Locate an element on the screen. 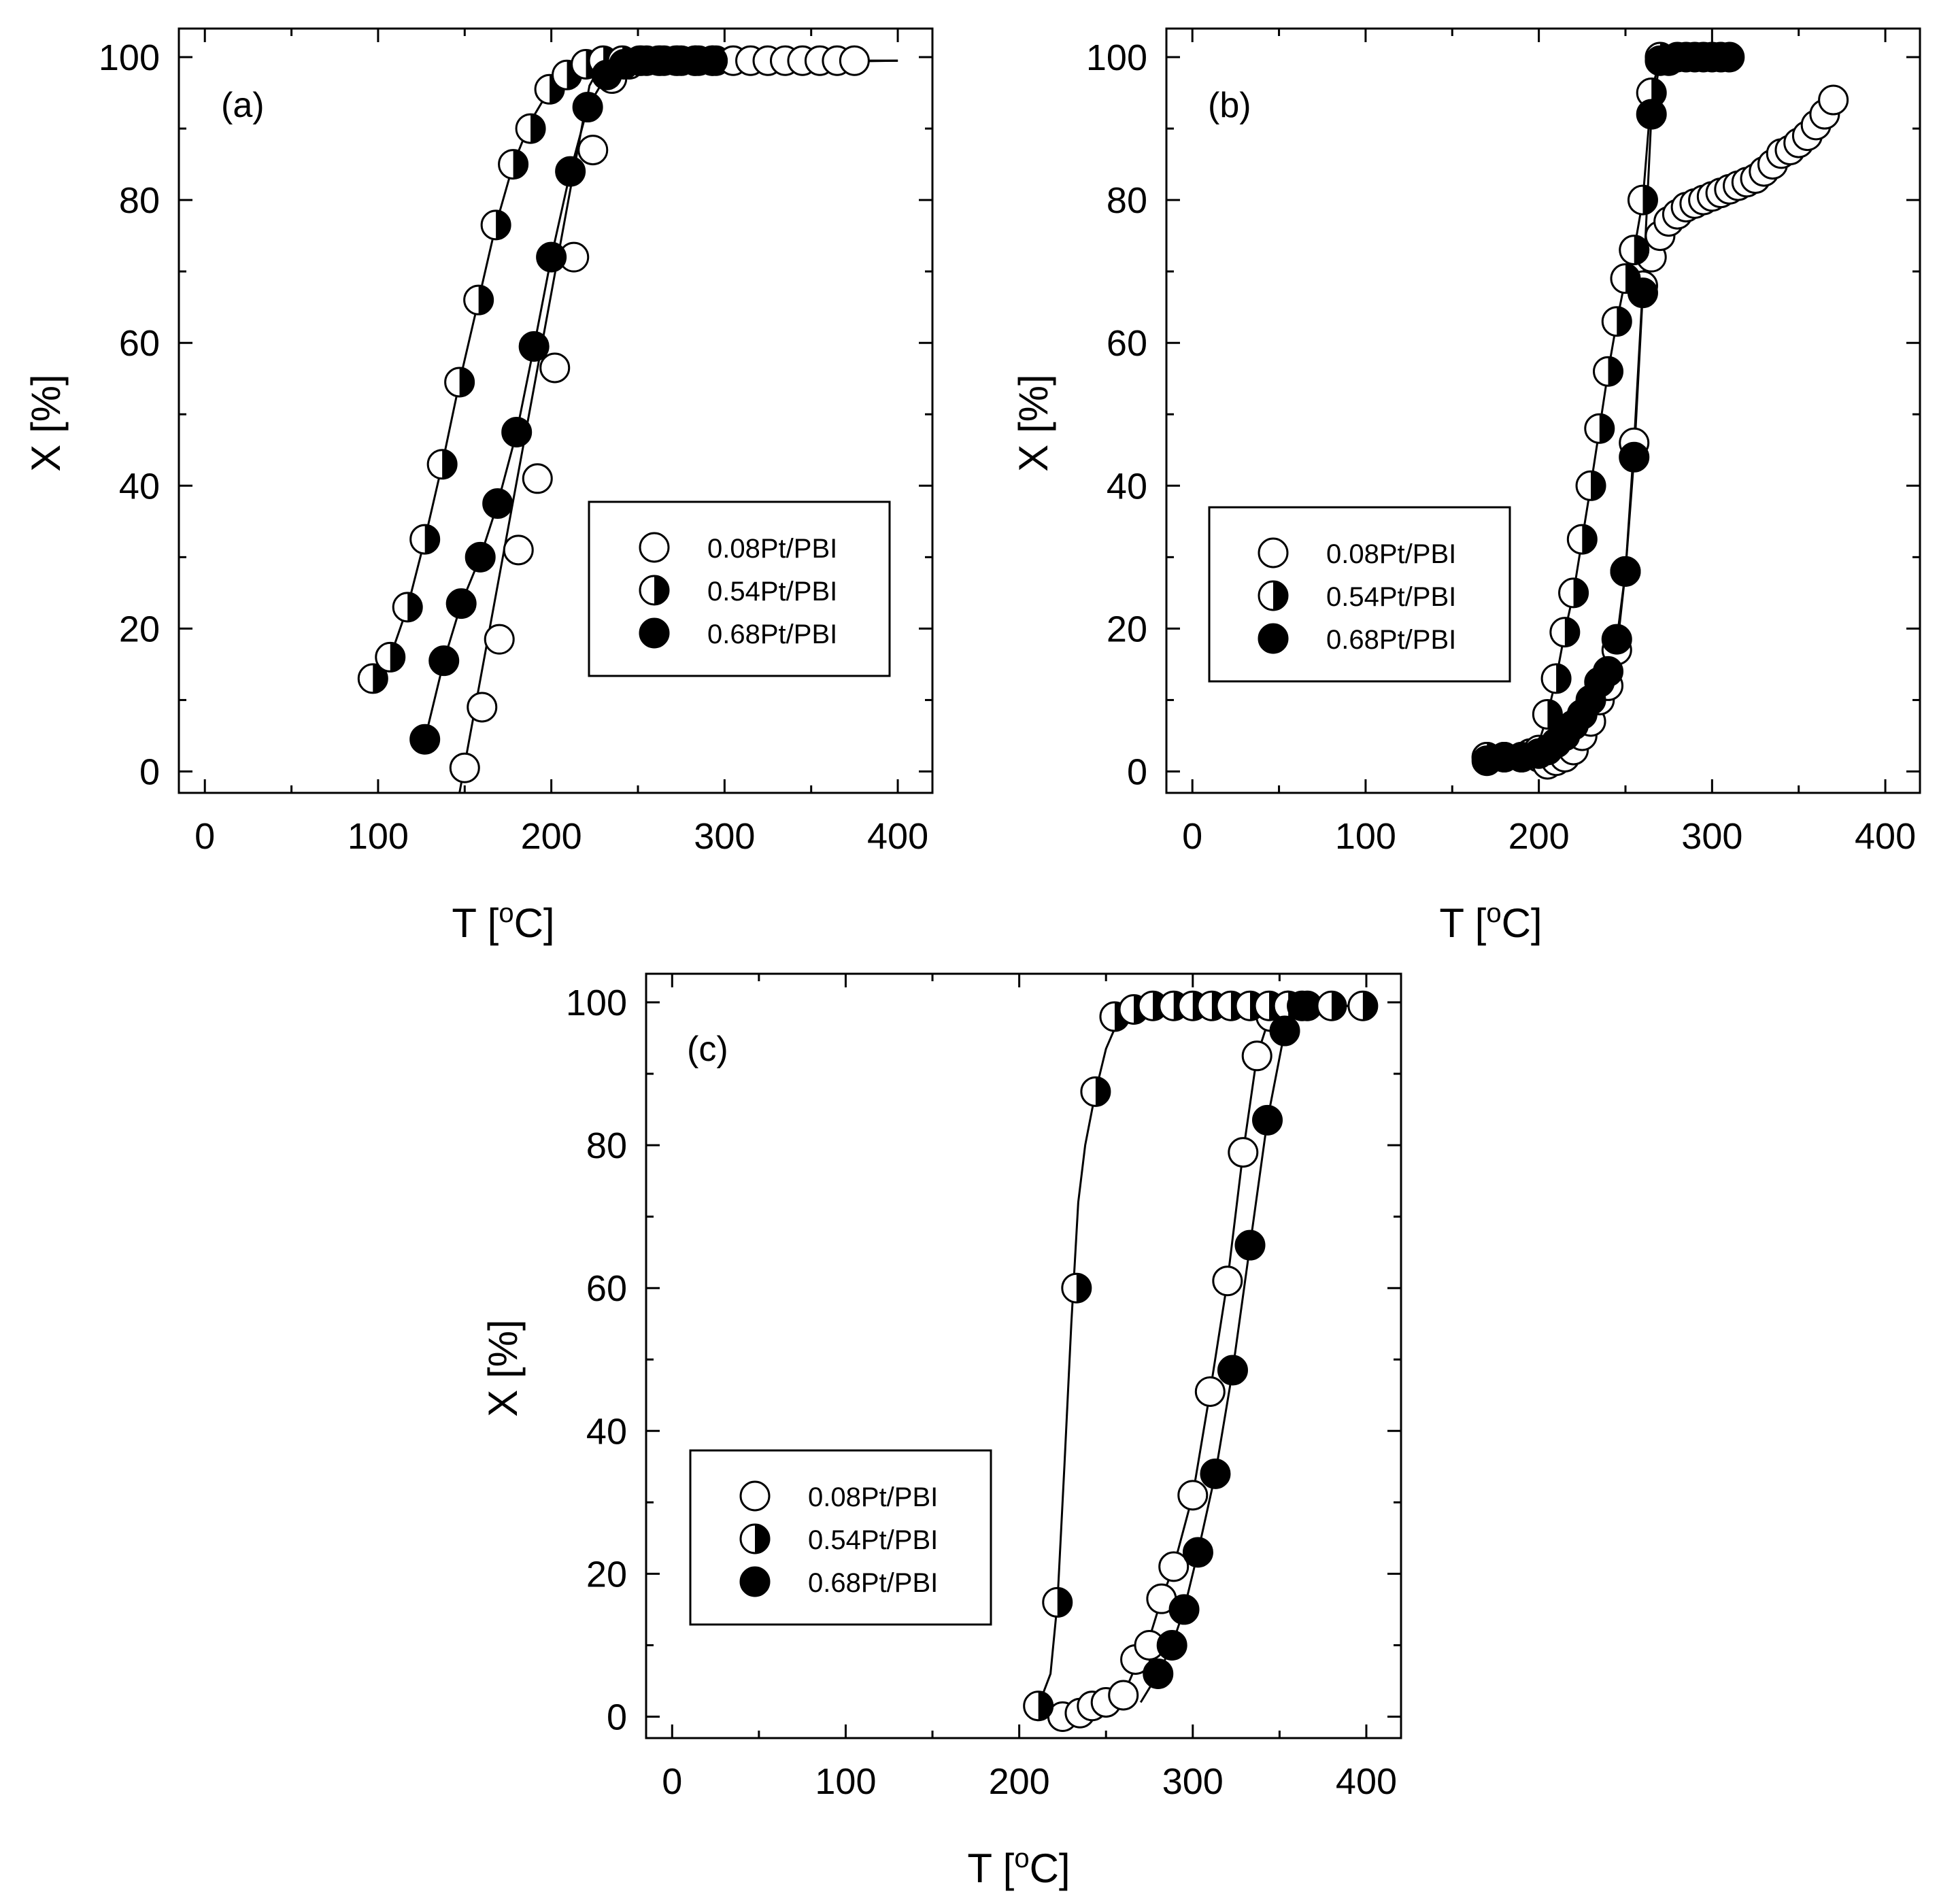  panel-b-xtick-label: 0 is located at coordinates (1192, 837).